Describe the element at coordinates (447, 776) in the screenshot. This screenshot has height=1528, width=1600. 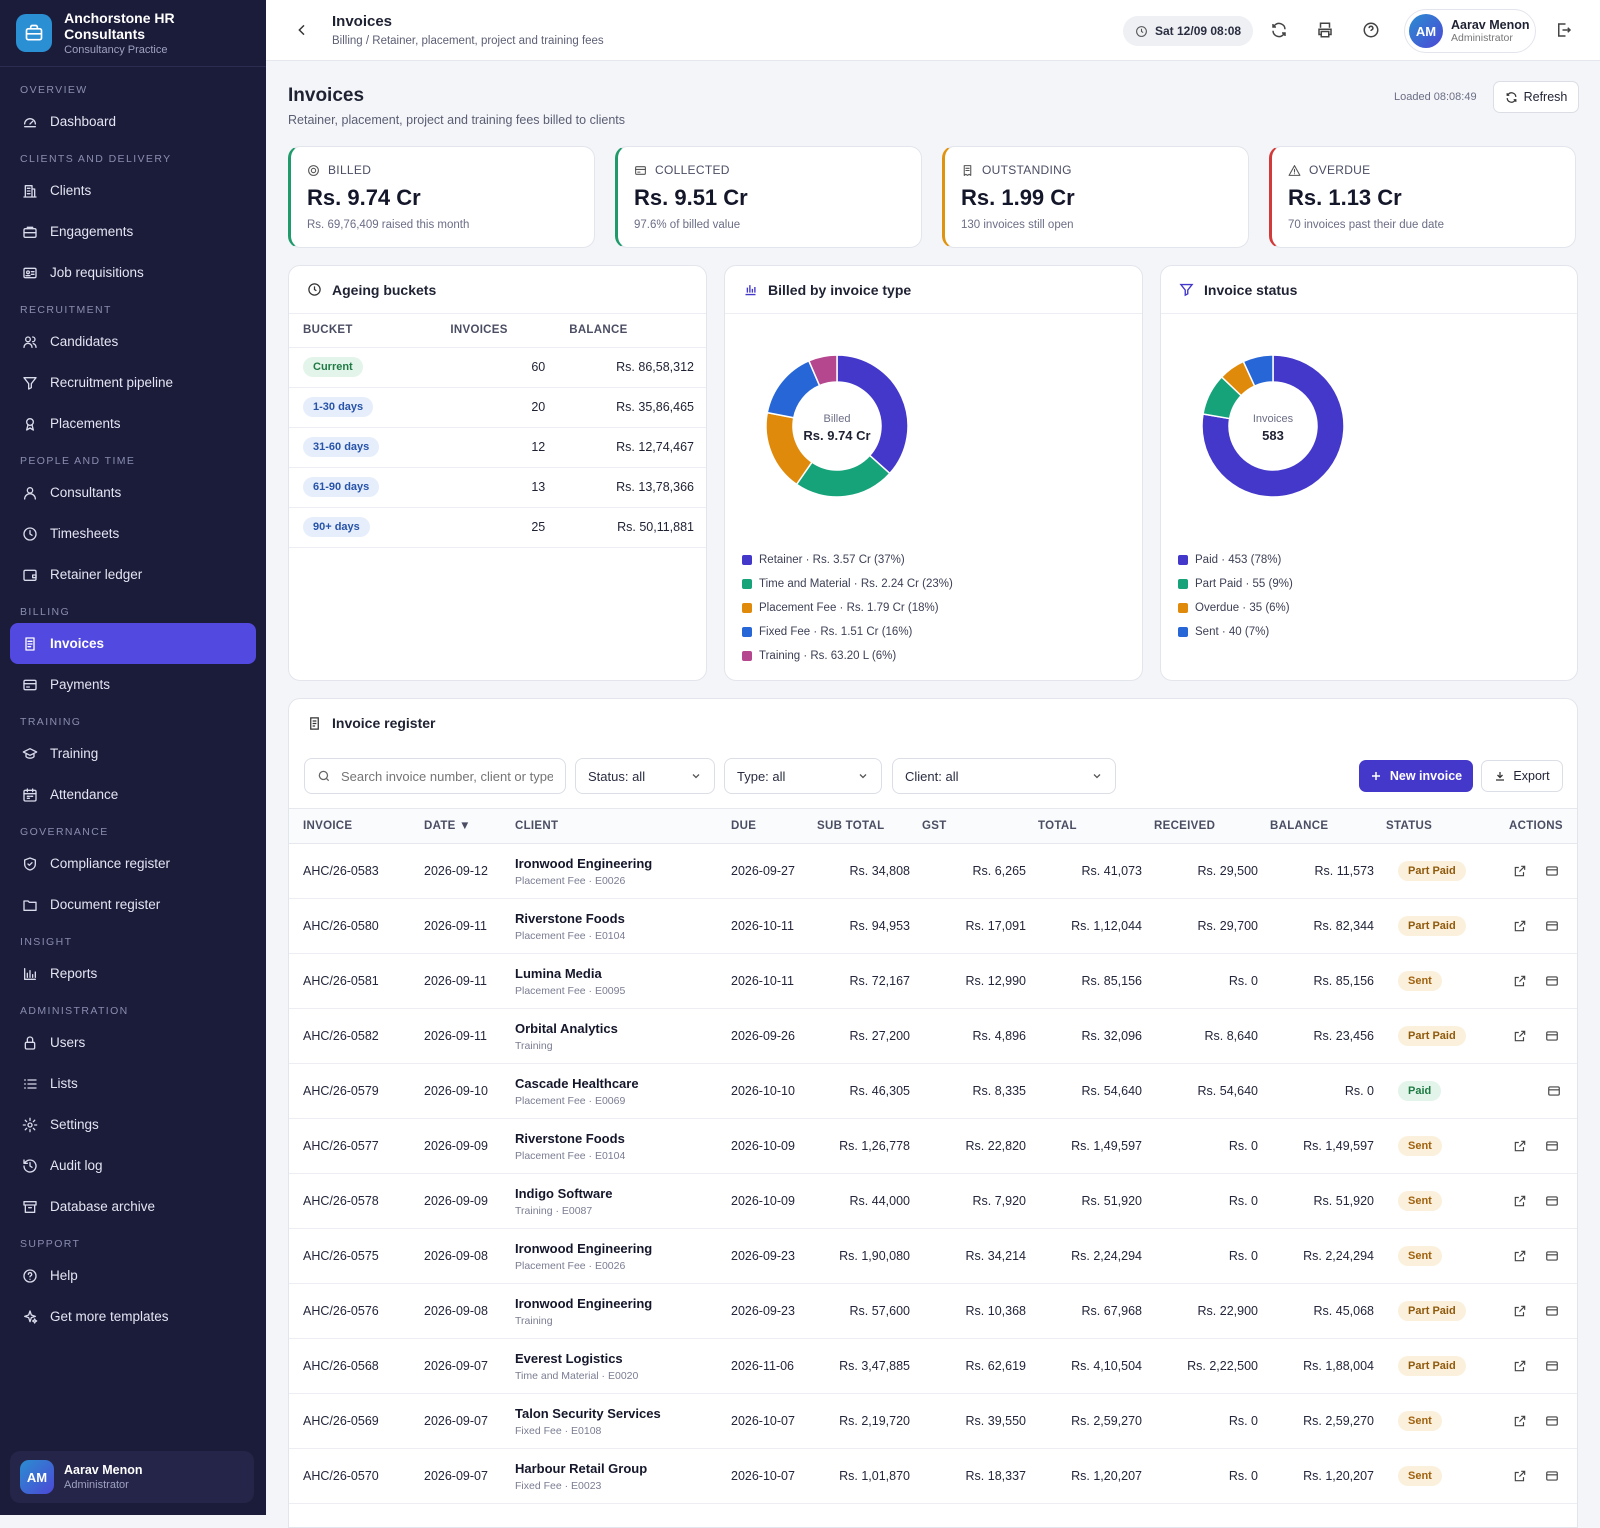
I see `search-input` at that location.